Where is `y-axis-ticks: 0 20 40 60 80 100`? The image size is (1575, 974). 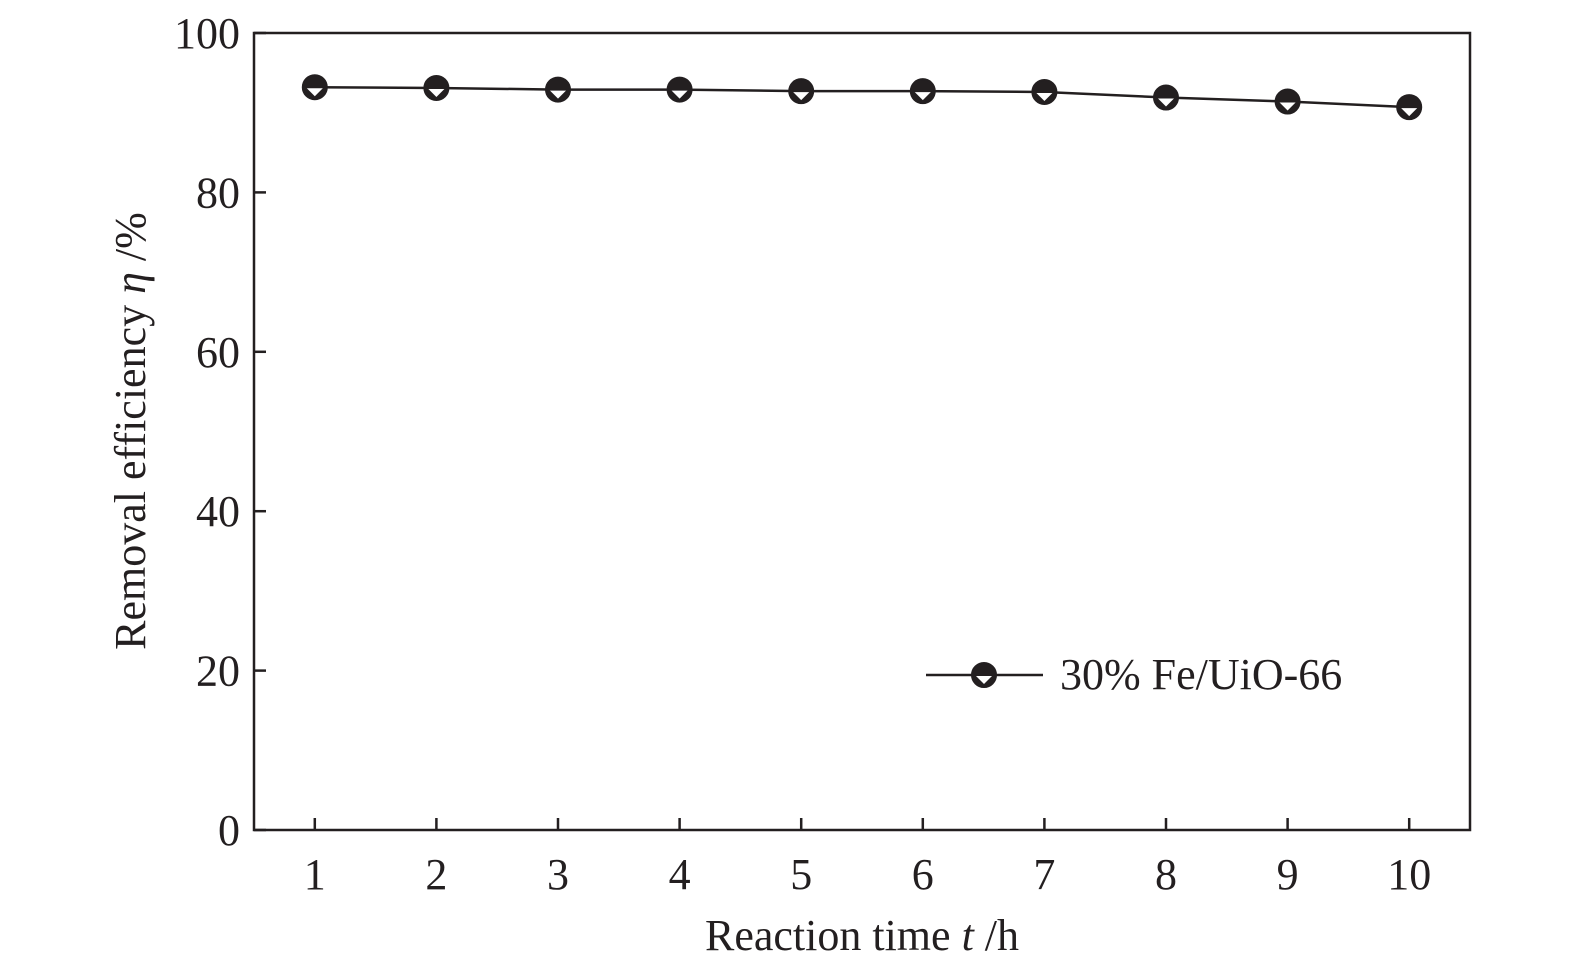
y-axis-ticks: 0 20 40 60 80 100 is located at coordinates (220, 432).